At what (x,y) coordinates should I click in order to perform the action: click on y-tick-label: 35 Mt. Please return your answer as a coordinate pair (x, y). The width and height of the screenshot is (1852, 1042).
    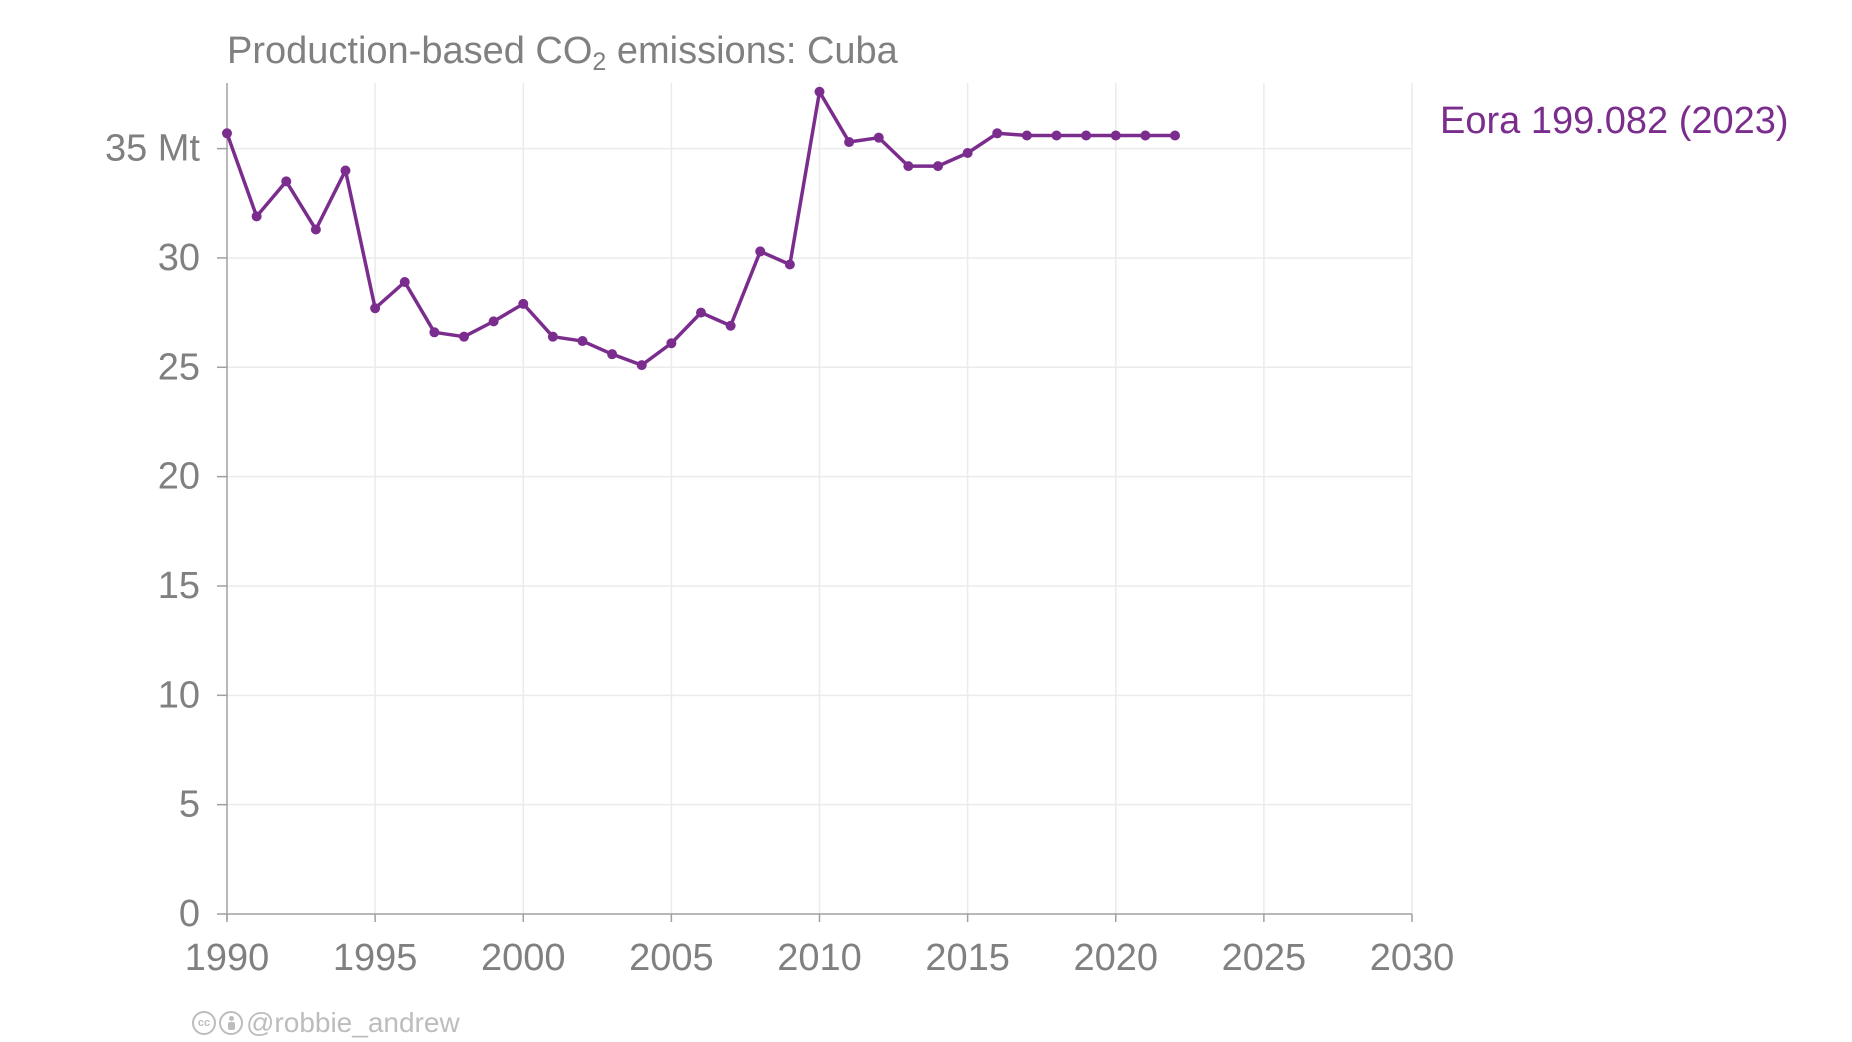
    Looking at the image, I should click on (152, 149).